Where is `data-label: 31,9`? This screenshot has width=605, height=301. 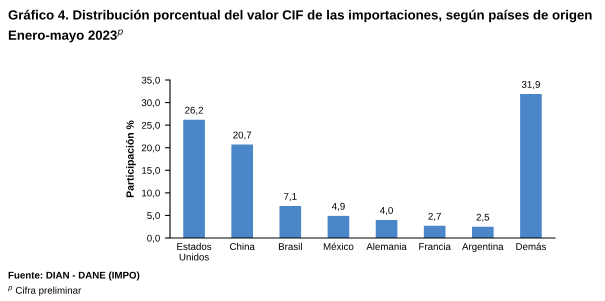
data-label: 31,9 is located at coordinates (531, 85).